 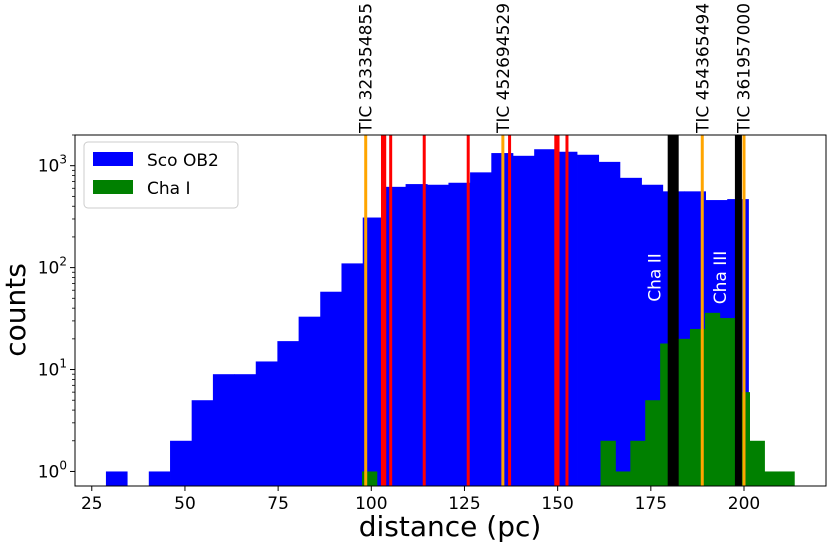 What do you see at coordinates (703, 68) in the screenshot?
I see `tic-label: TIC 454365494` at bounding box center [703, 68].